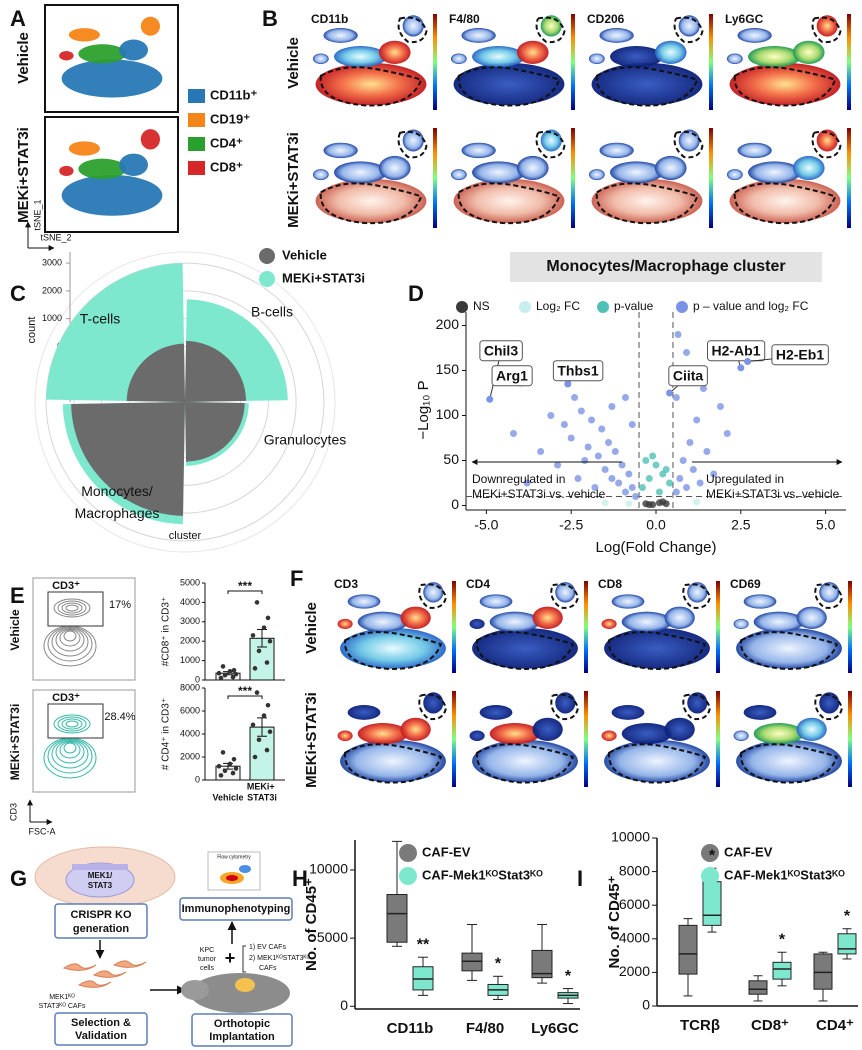  I want to click on y-tick-label: 4000, so click(634, 938).